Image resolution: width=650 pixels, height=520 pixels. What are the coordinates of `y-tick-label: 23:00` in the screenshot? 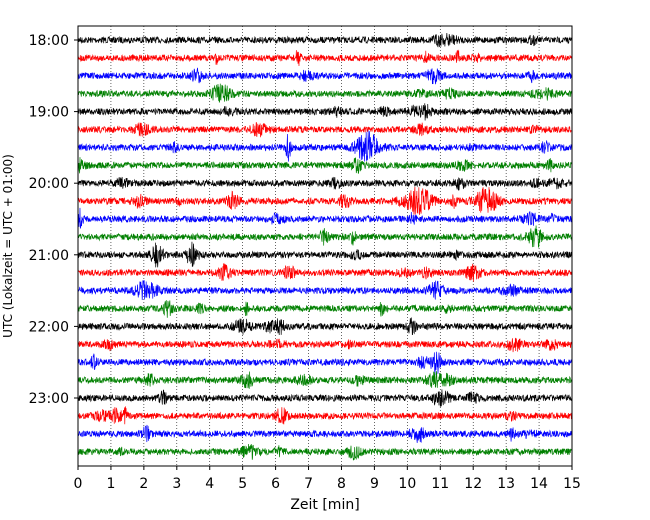 It's located at (49, 399).